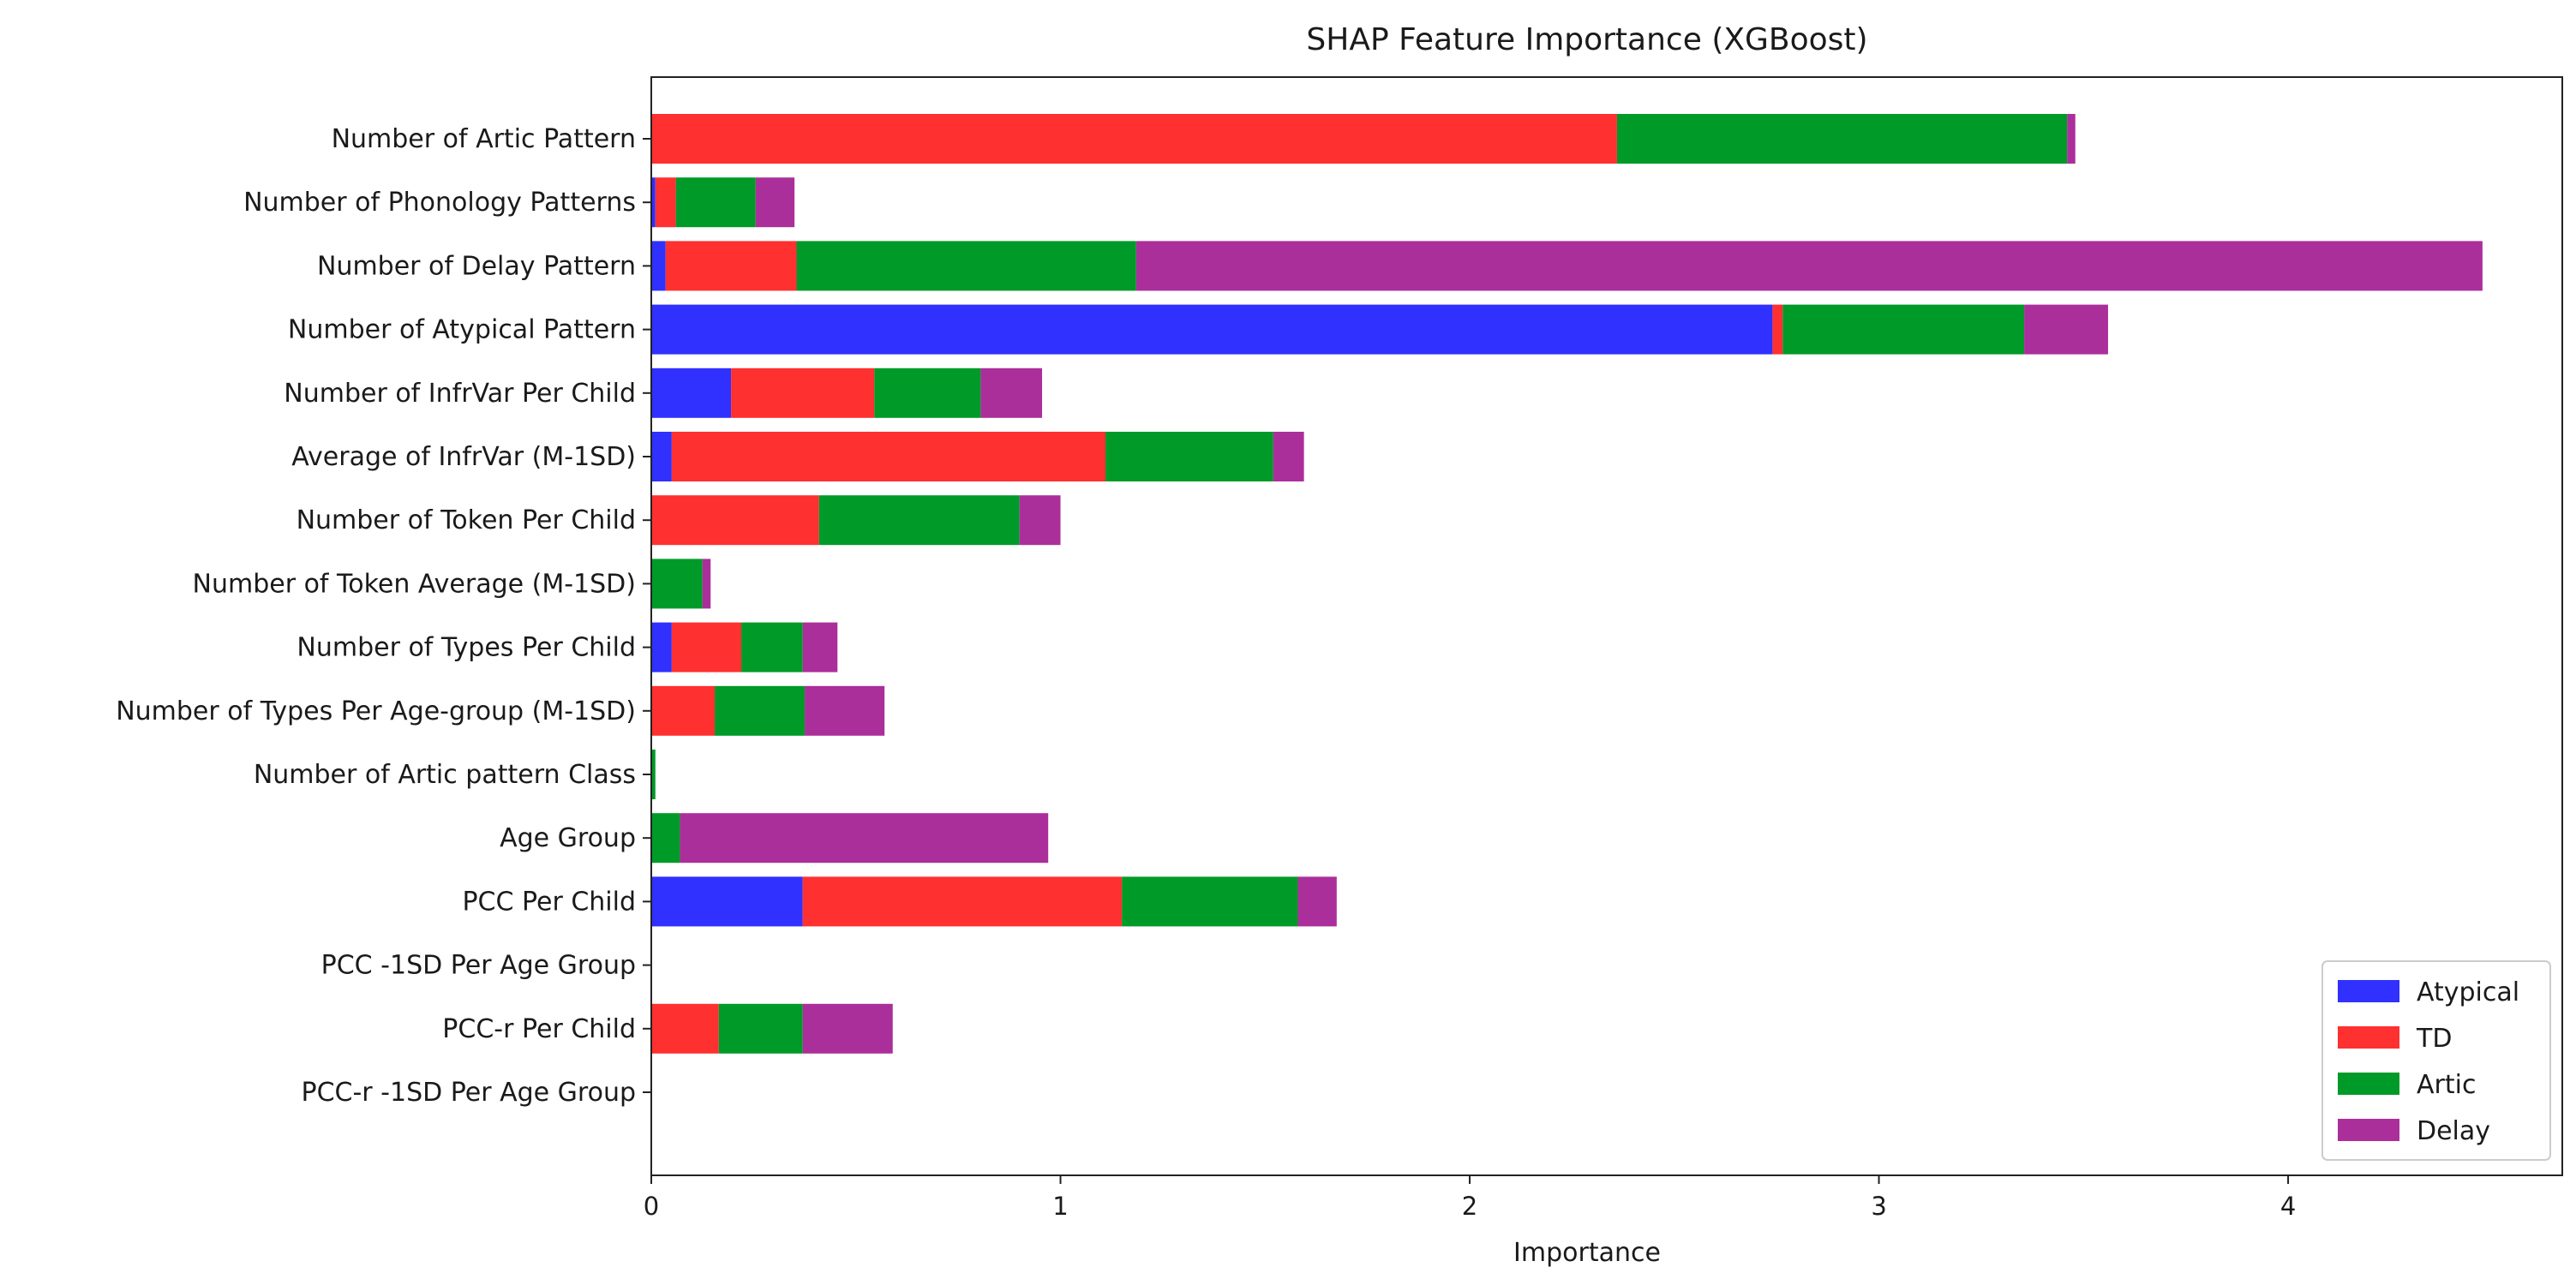 Image resolution: width=2576 pixels, height=1273 pixels. Describe the element at coordinates (1586, 39) in the screenshot. I see `chart-title: SHAP Feature Importance (XGBoost)` at that location.